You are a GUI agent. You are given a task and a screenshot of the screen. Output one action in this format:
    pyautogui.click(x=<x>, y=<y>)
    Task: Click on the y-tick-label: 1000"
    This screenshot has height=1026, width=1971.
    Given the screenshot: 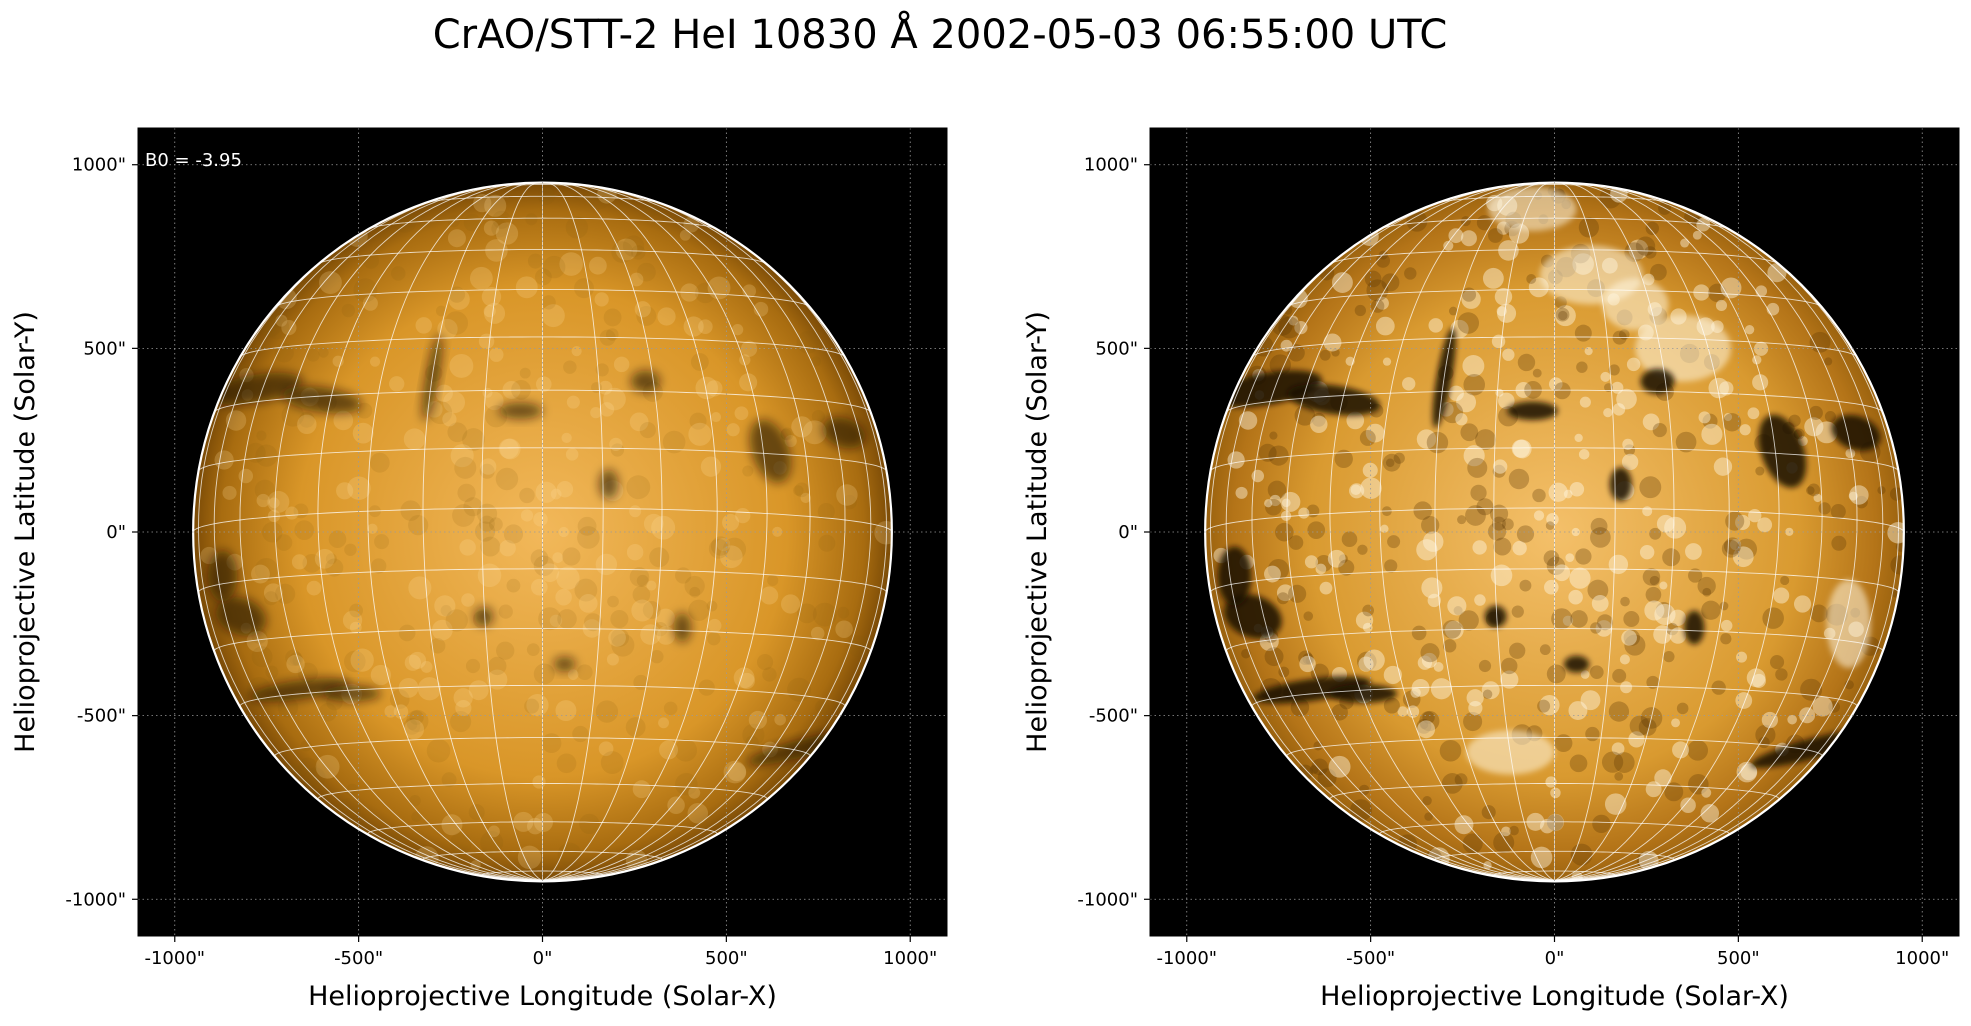 What is the action you would take?
    pyautogui.click(x=99, y=165)
    